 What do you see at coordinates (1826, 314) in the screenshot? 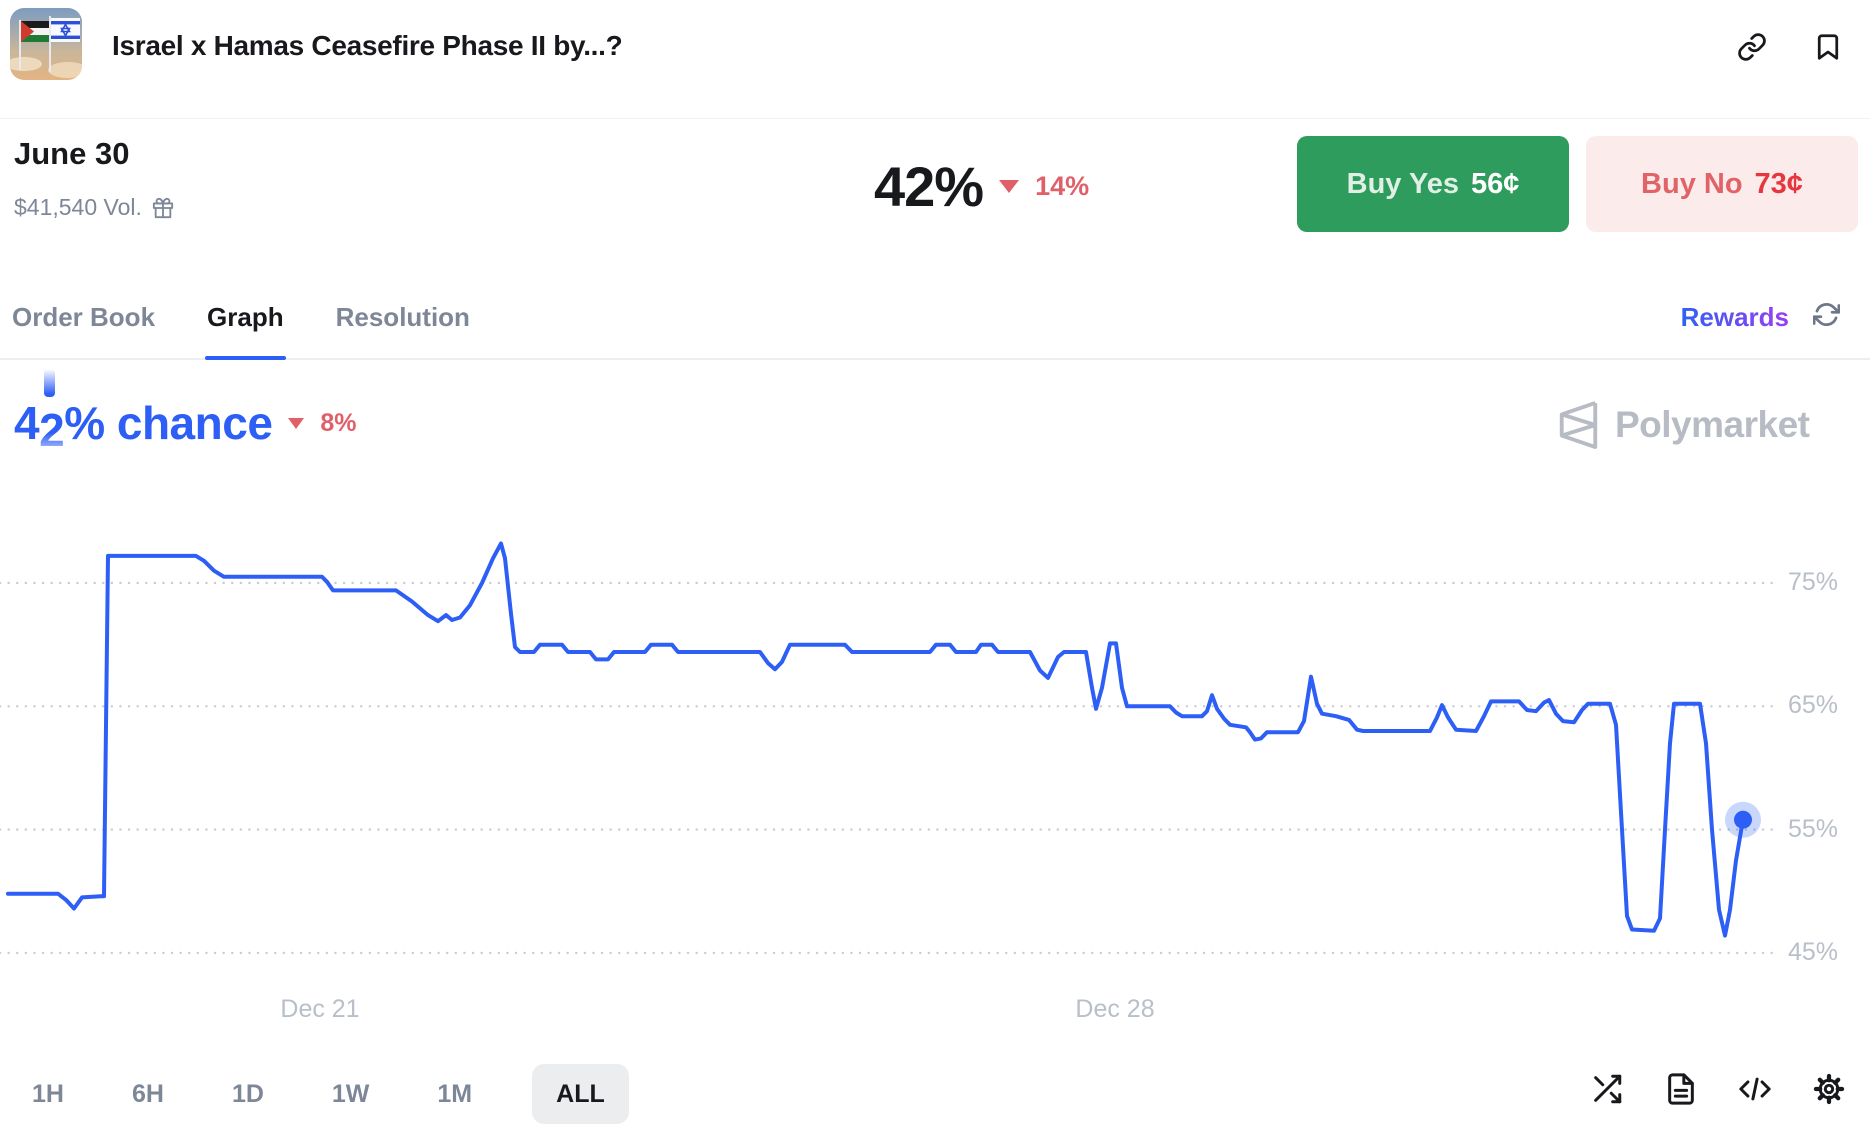
I see `refresh-icon` at bounding box center [1826, 314].